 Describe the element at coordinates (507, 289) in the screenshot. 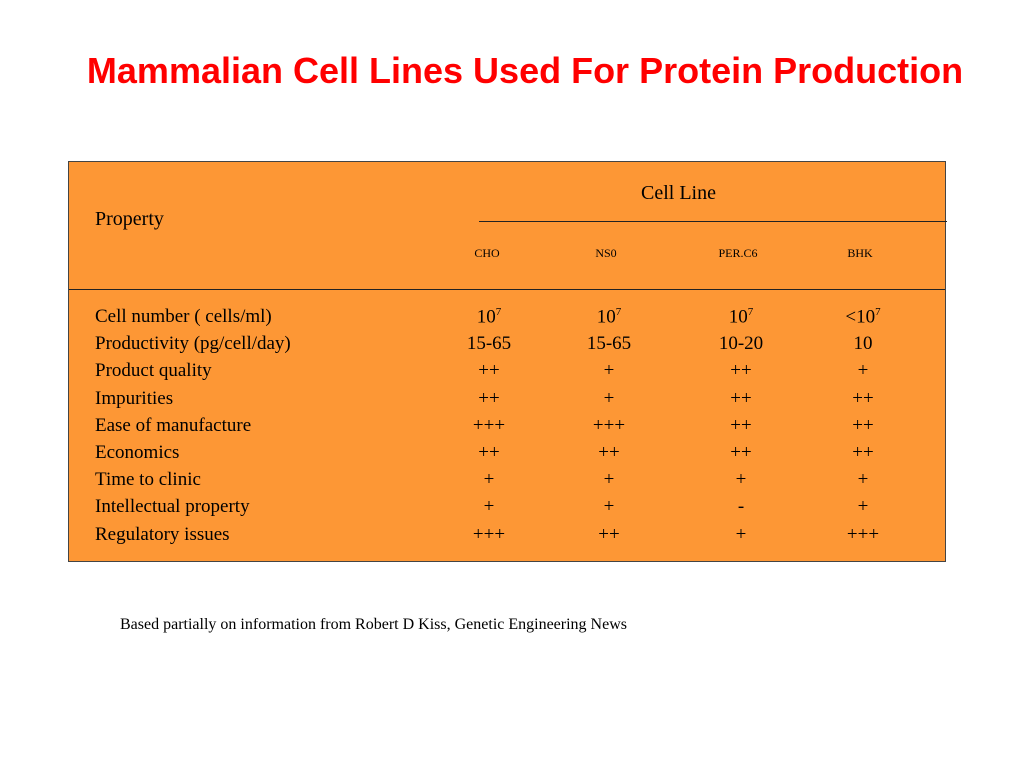

I see `header-bottom-divider` at that location.